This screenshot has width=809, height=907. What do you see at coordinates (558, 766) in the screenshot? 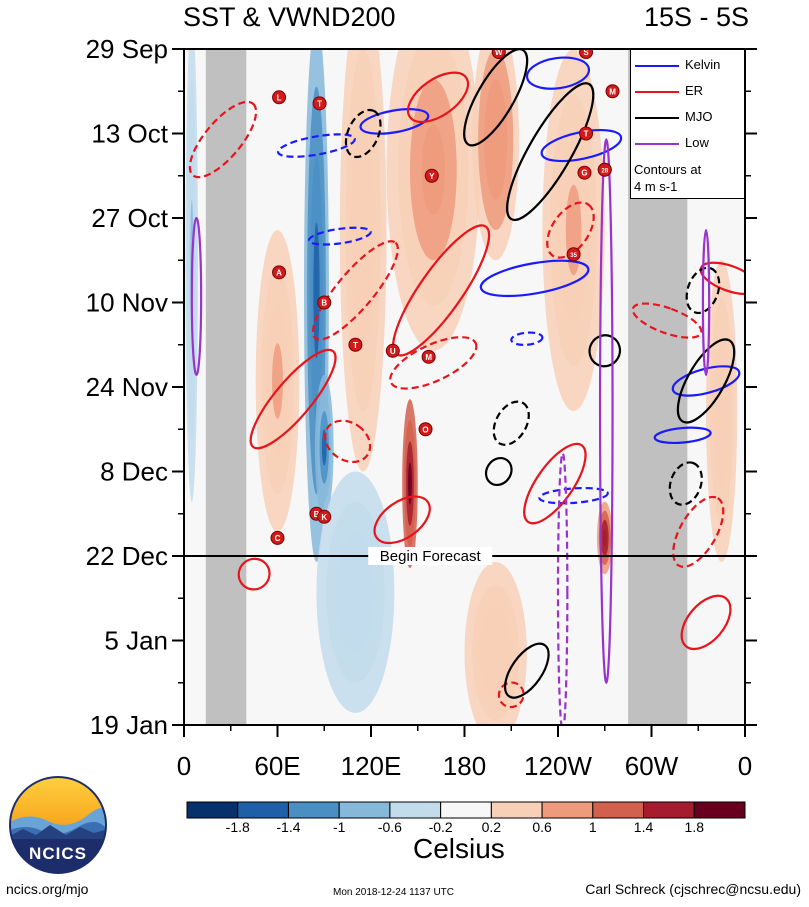
I see `x-tick-label: 120W` at bounding box center [558, 766].